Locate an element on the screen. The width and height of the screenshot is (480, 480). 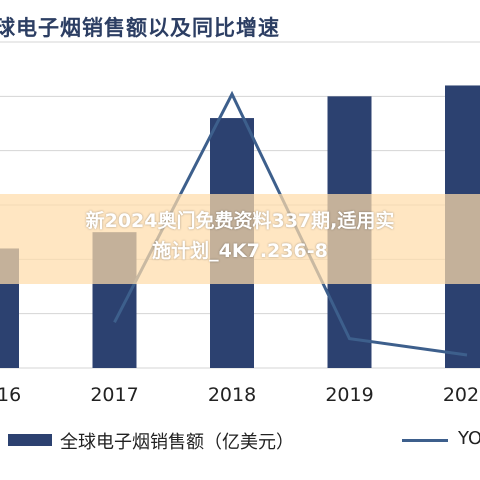
watermark-text-line2: 施计划_4K7.236-8 is located at coordinates (240, 251).